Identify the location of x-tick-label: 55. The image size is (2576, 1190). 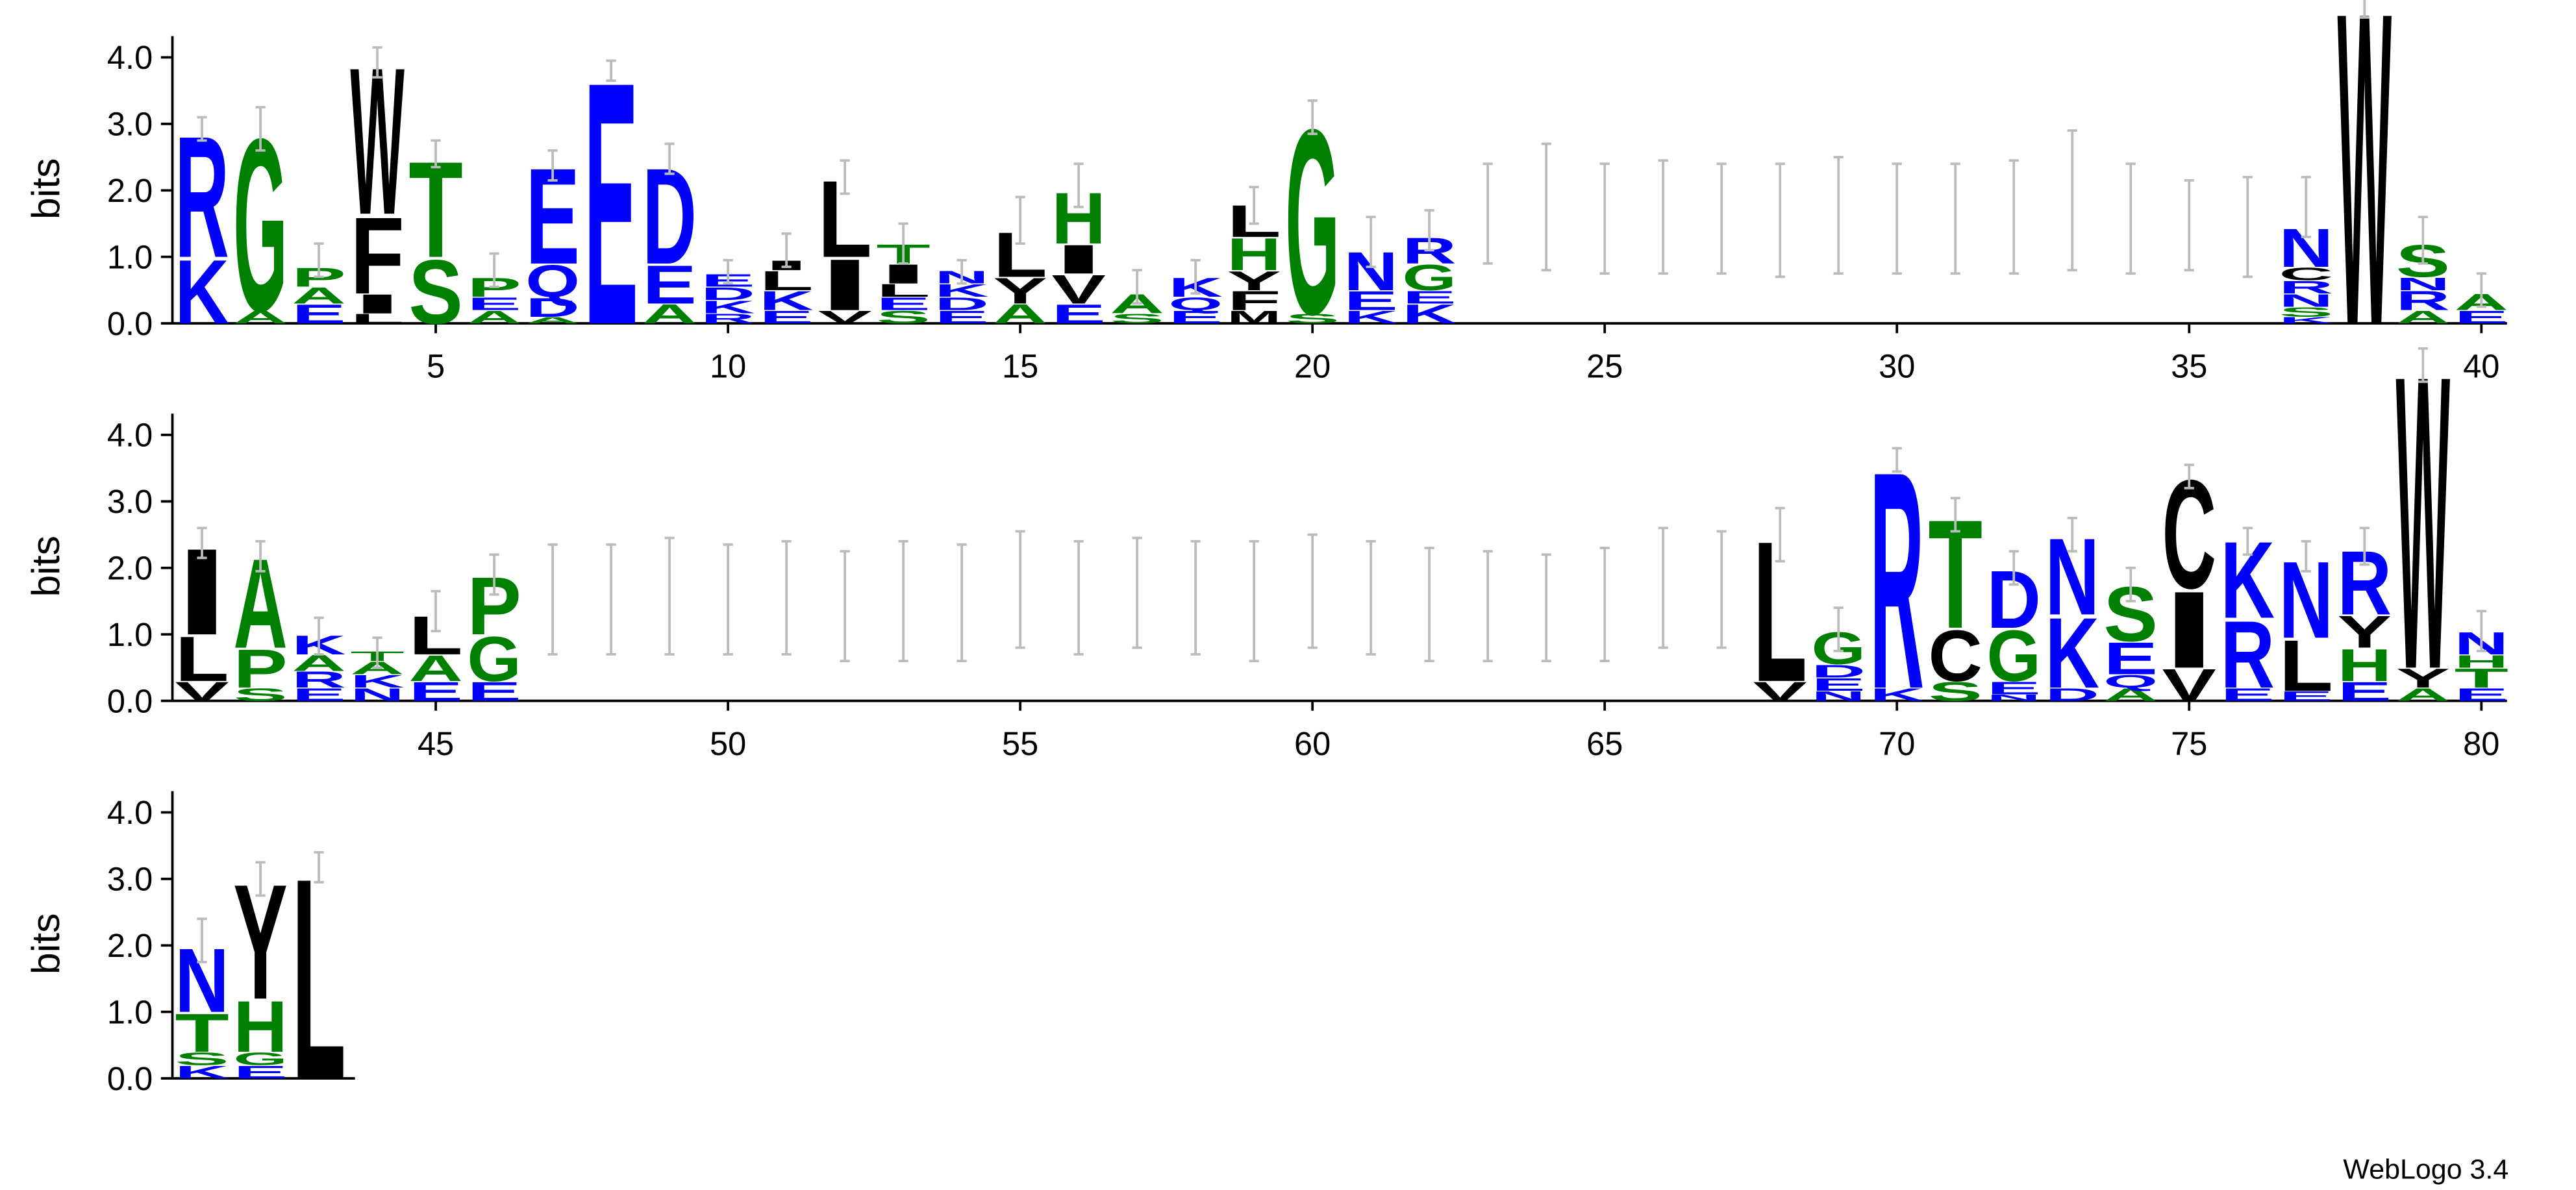
(1020, 744).